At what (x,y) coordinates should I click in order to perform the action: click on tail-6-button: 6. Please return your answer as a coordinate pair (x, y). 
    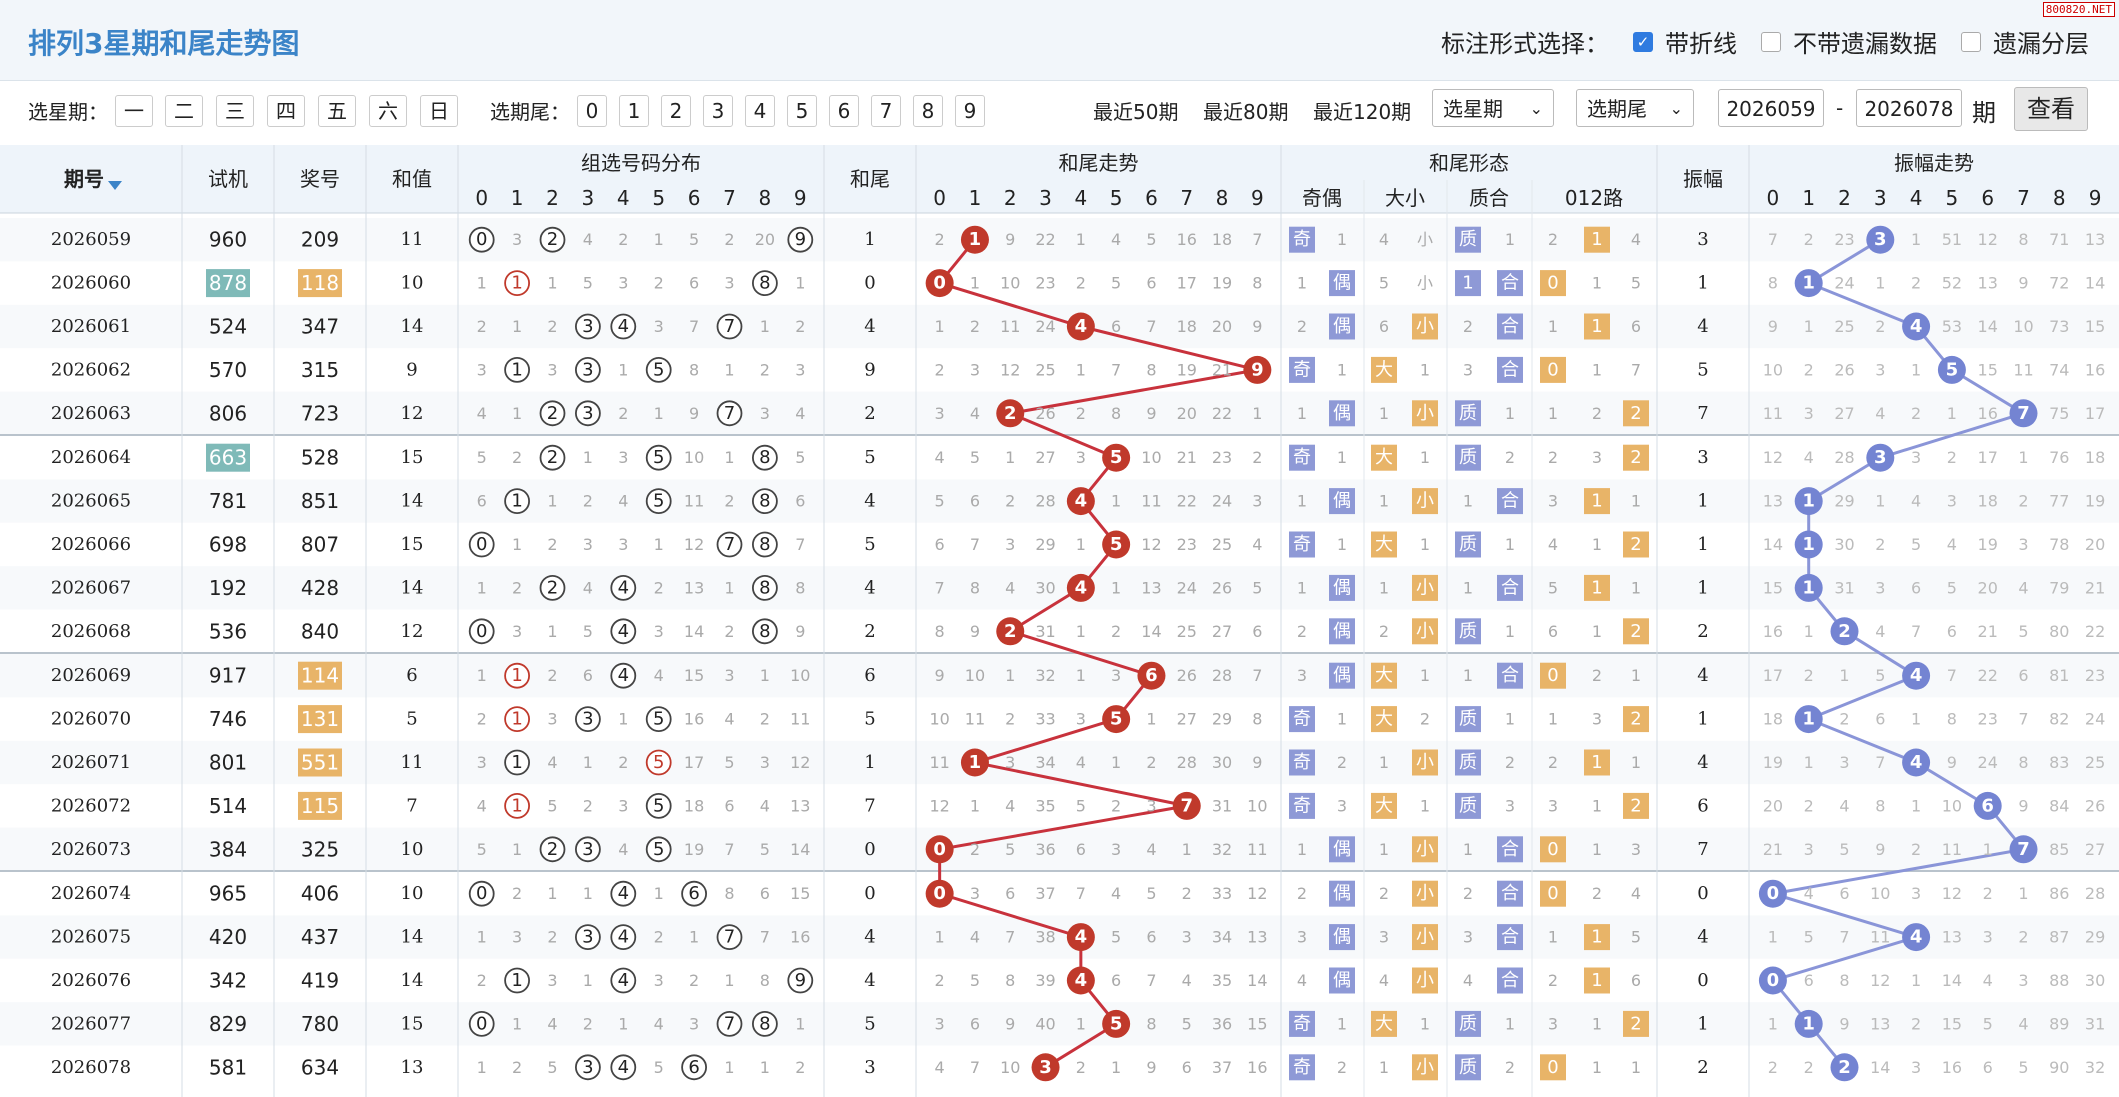
    Looking at the image, I should click on (844, 111).